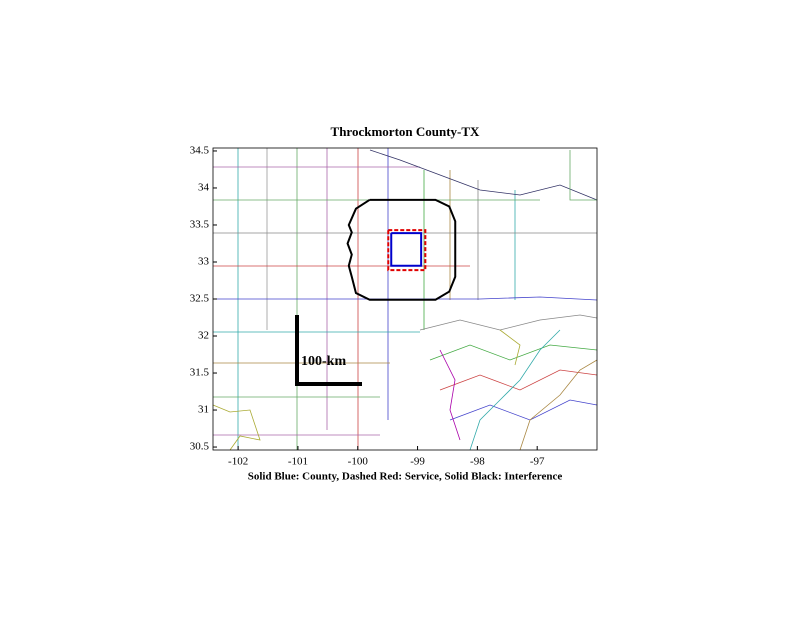 The height and width of the screenshot is (617, 792). I want to click on y-tick-label: 33.5, so click(200, 225).